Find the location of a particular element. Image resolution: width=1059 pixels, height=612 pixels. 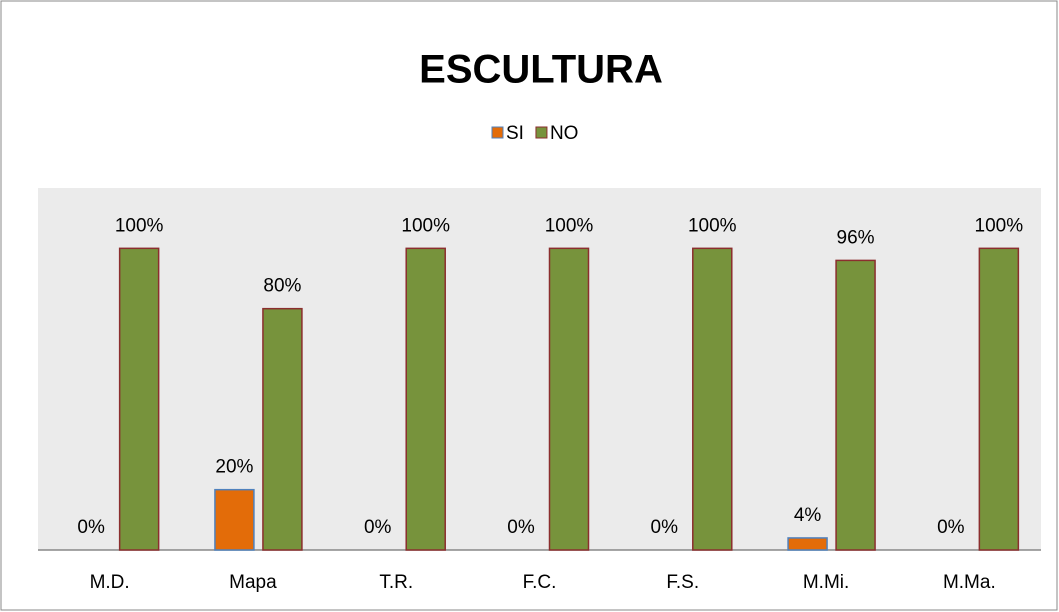

value-label: 96% is located at coordinates (856, 237).